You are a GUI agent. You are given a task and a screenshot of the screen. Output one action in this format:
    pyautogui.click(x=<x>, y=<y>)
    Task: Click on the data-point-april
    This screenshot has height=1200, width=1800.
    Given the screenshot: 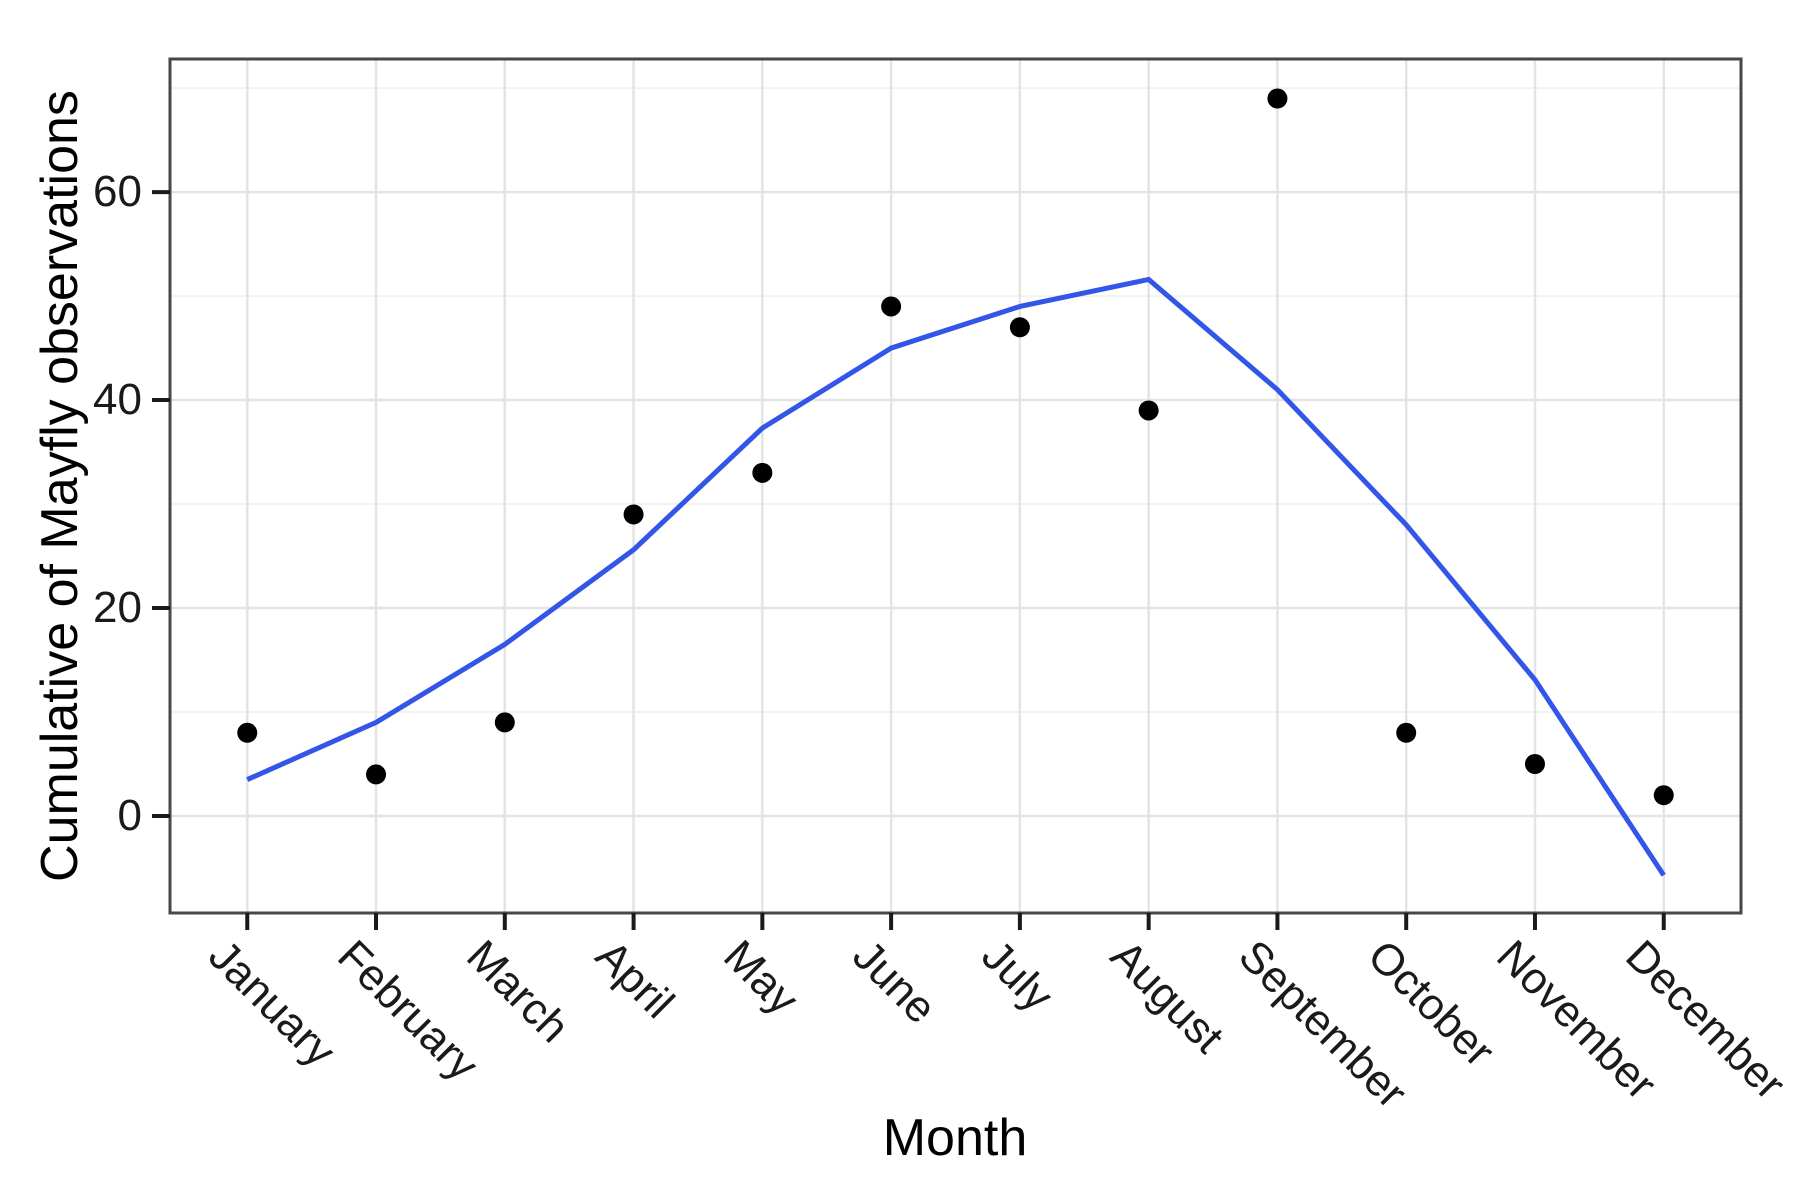 What is the action you would take?
    pyautogui.click(x=633, y=514)
    